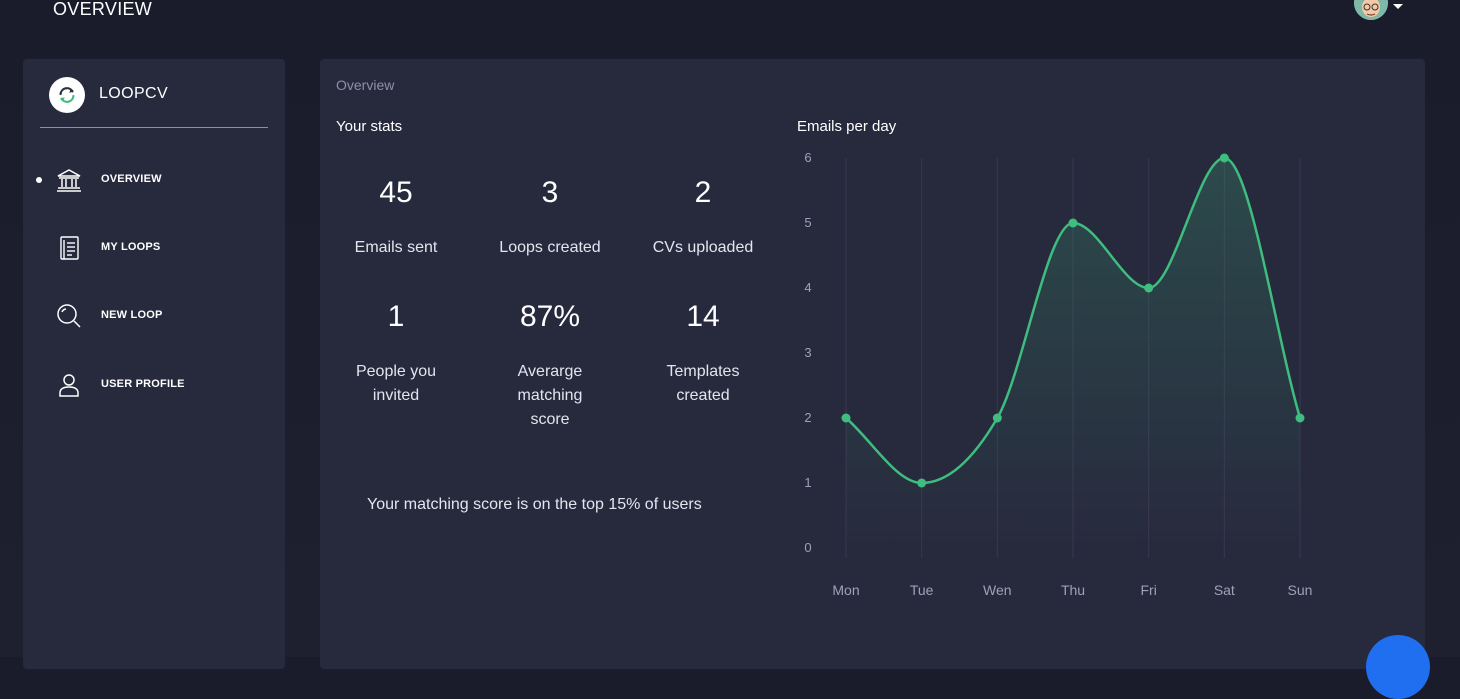  I want to click on x-tick-label: Wen, so click(997, 590).